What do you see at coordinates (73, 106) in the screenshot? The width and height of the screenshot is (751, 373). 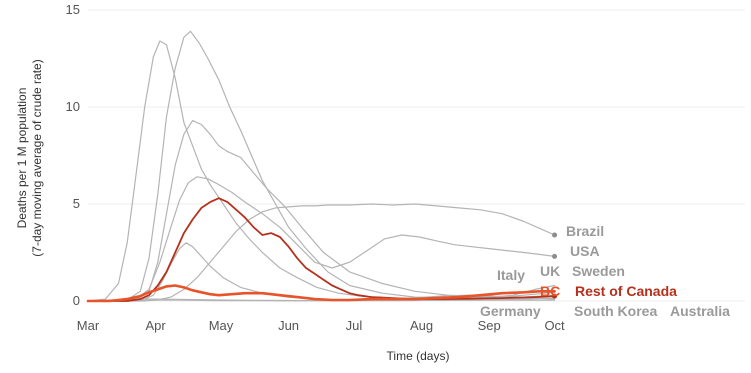 I see `y-tick-label: 10` at bounding box center [73, 106].